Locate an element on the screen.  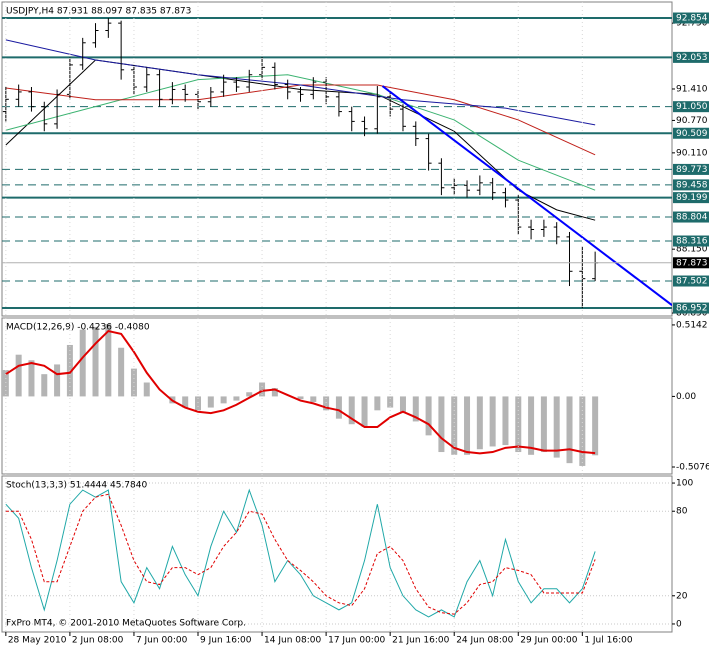
level-label: 92.854 is located at coordinates (692, 19).